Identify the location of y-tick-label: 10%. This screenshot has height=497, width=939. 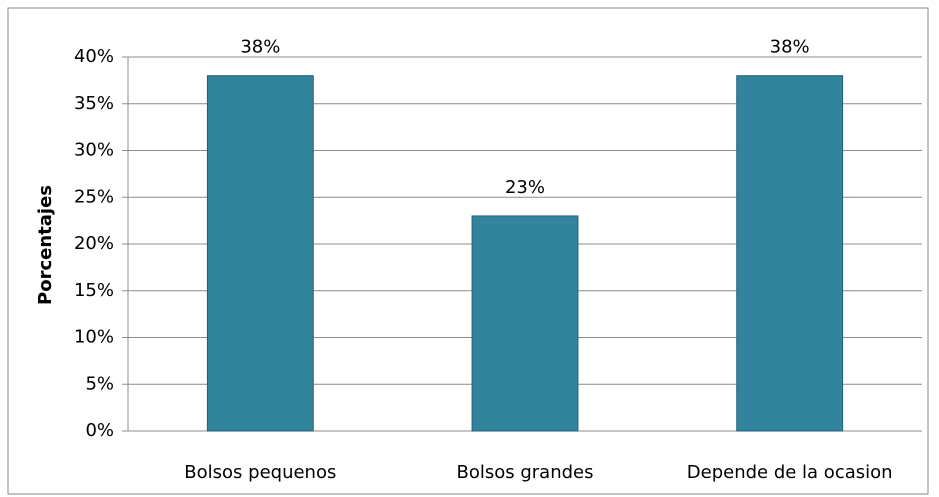
(94, 337).